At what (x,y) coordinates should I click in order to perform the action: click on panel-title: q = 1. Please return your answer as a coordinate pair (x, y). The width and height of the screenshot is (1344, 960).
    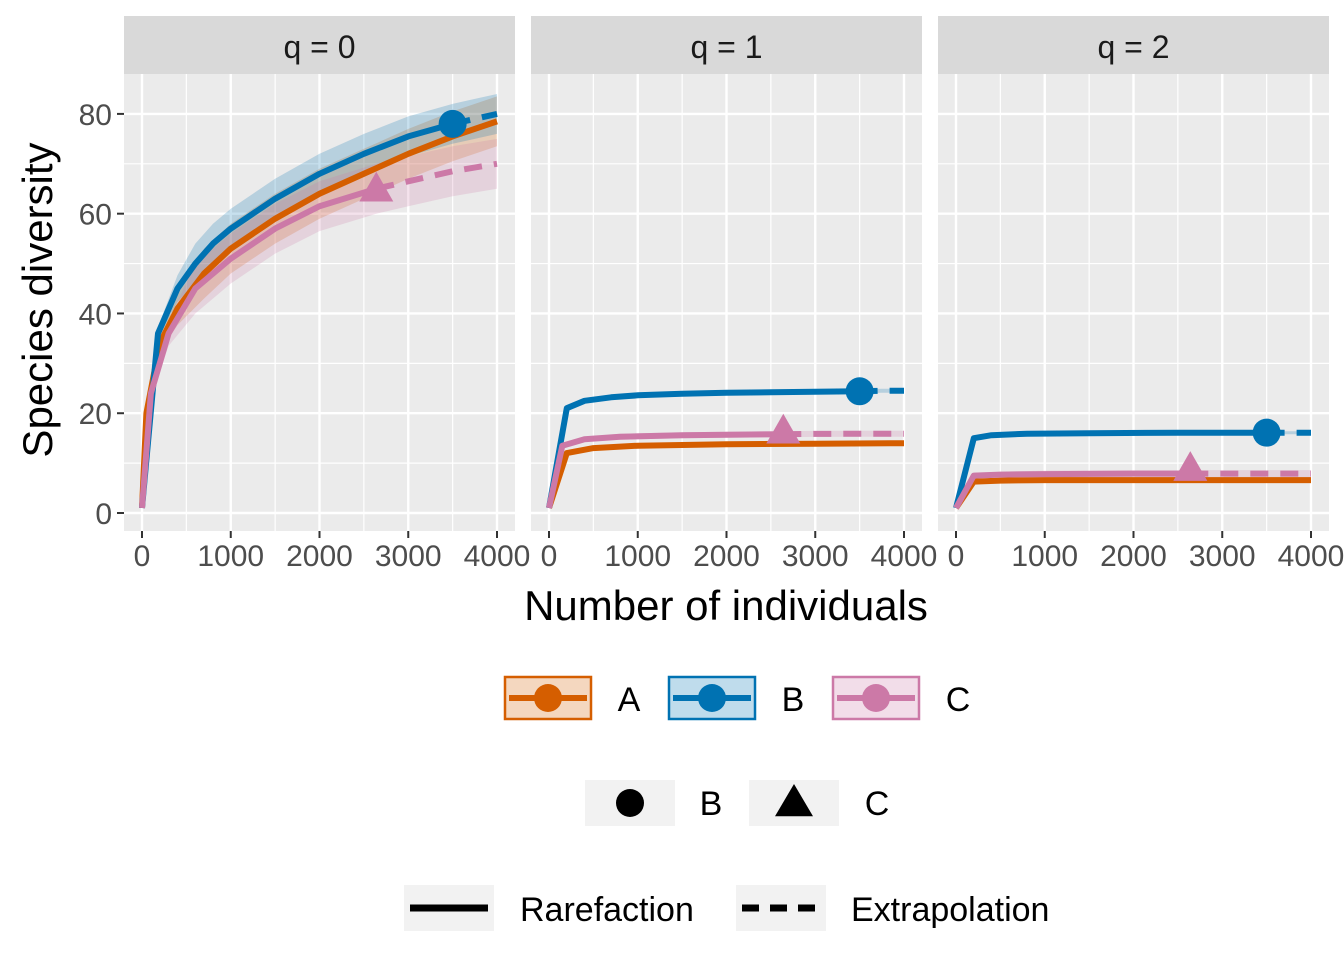
    Looking at the image, I should click on (726, 47).